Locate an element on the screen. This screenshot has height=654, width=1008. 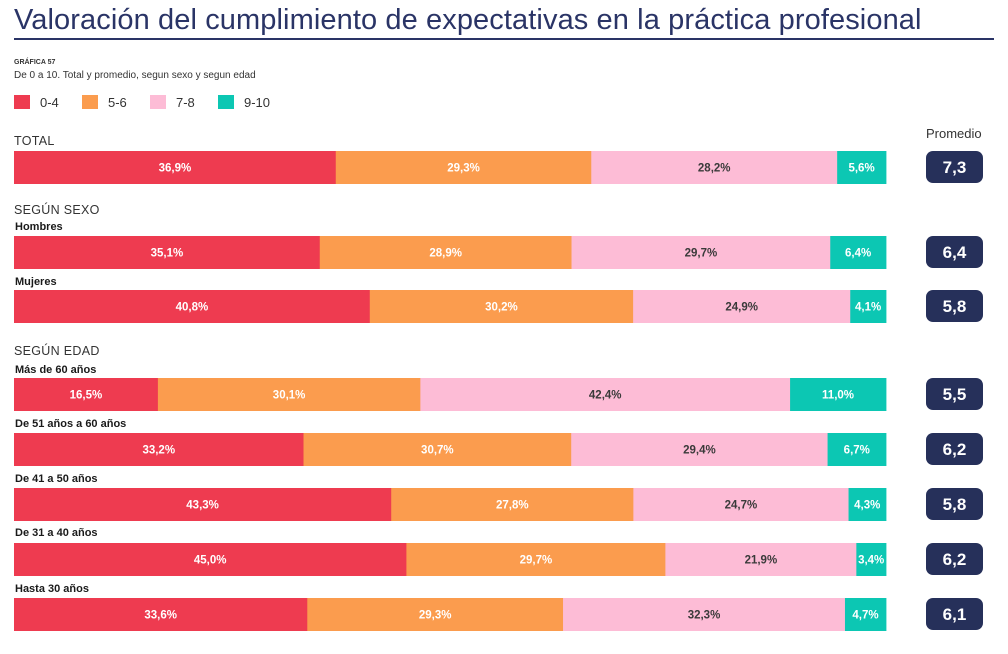
data-label: 3,4% is located at coordinates (871, 561).